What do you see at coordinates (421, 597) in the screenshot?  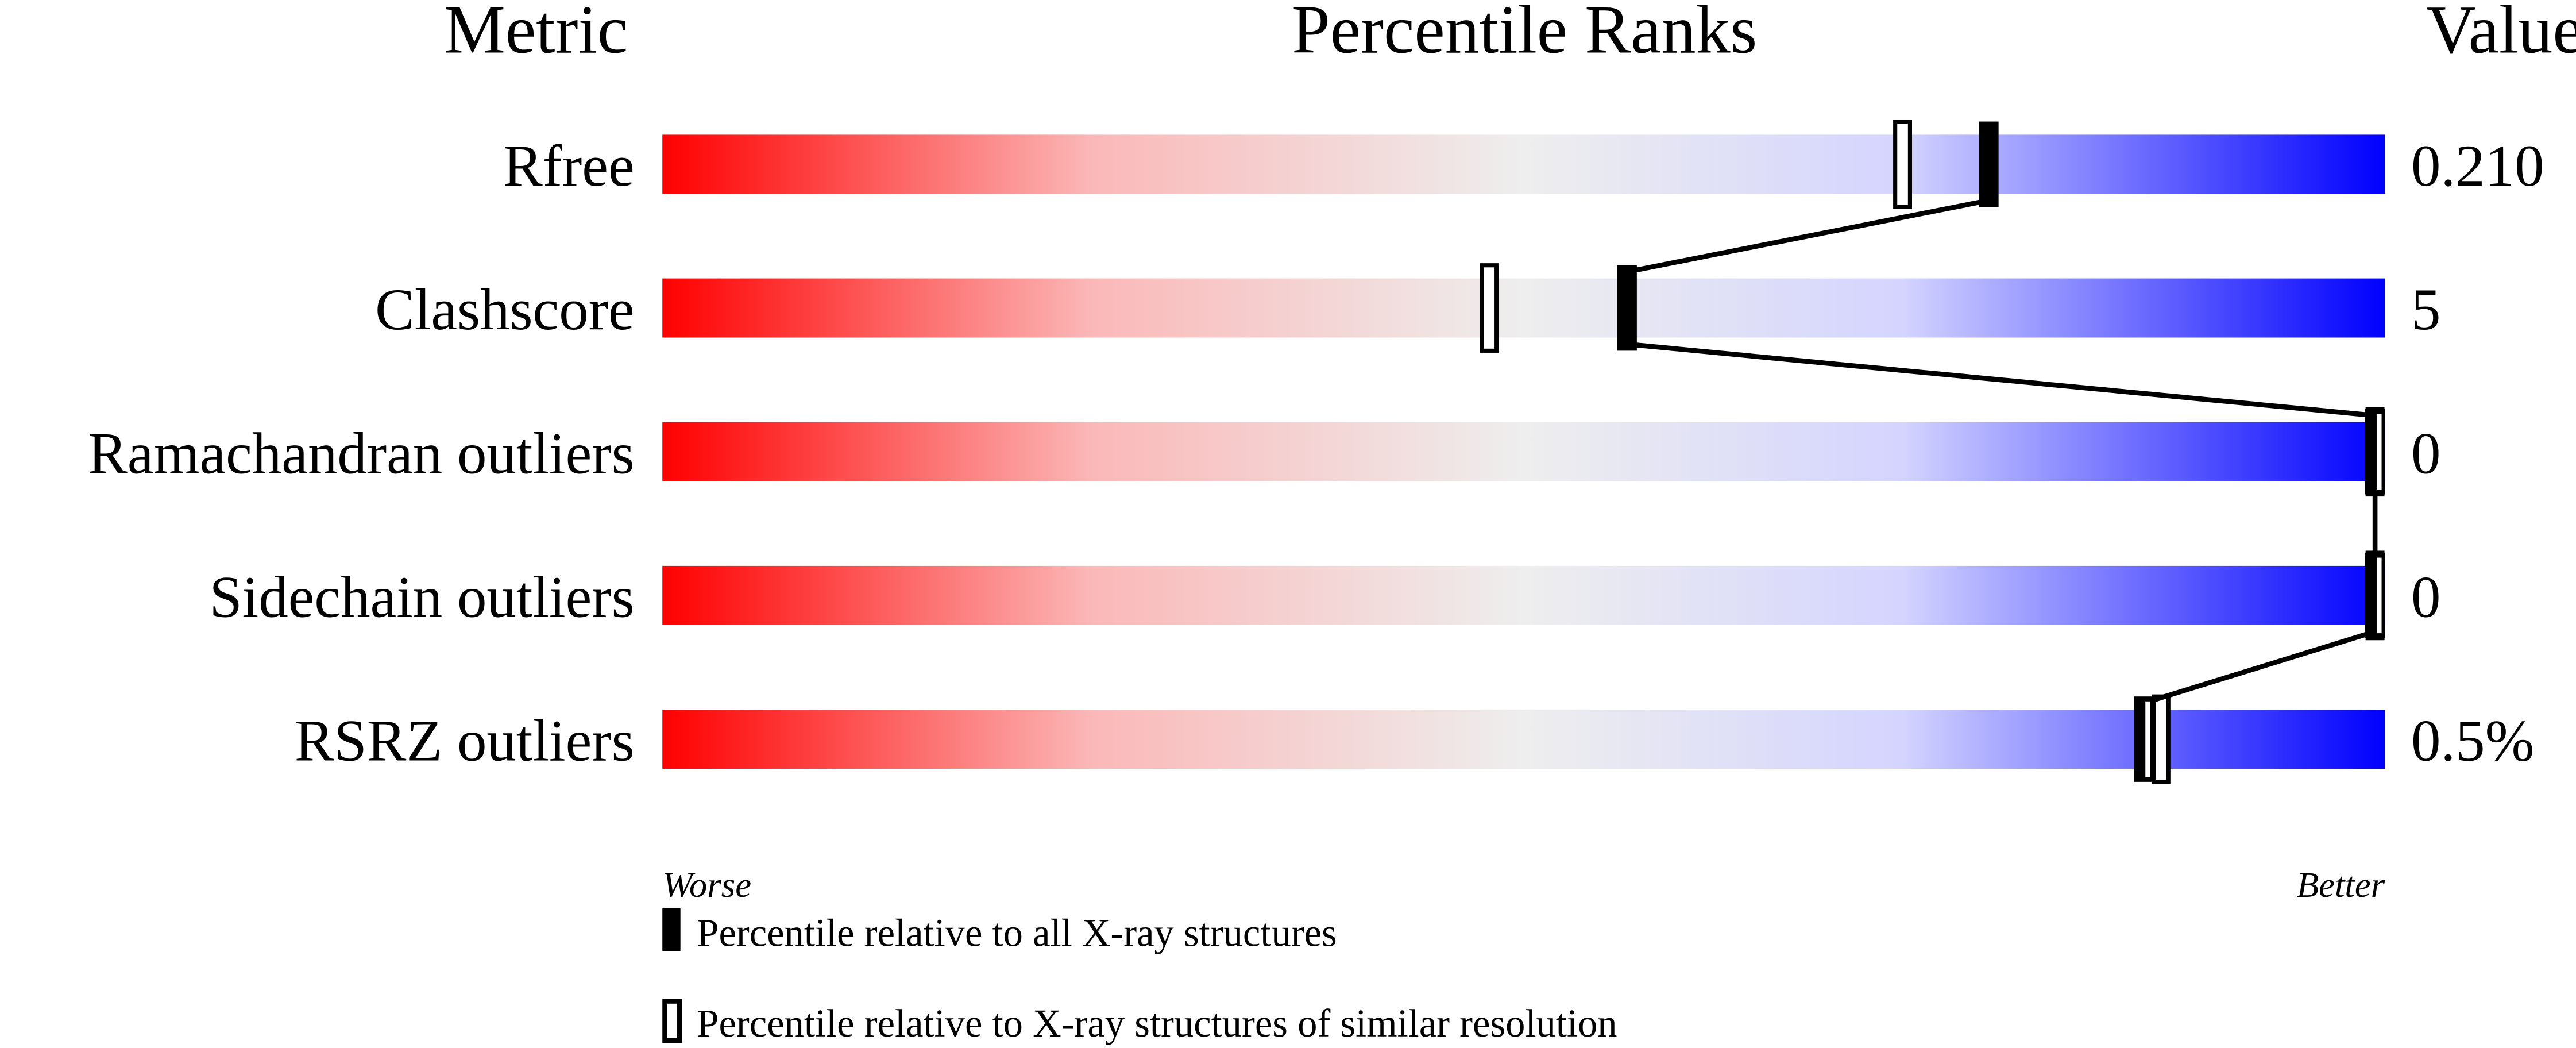 I see `metric-label: Sidechain outliers` at bounding box center [421, 597].